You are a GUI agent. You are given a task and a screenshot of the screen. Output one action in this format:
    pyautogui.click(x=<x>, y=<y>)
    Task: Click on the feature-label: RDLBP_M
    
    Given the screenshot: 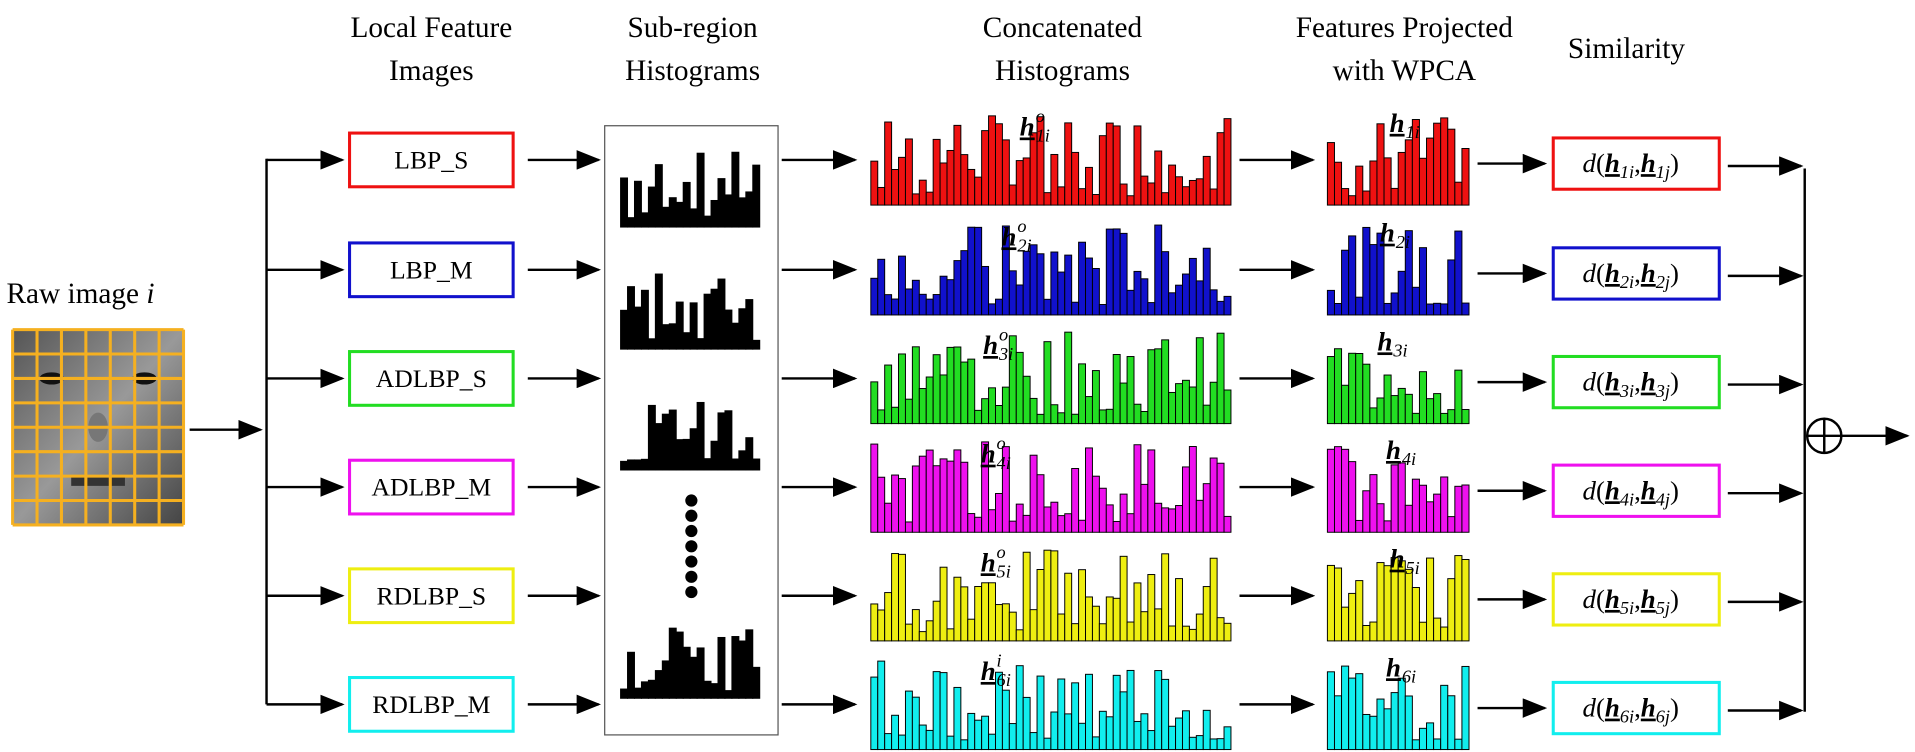 What is the action you would take?
    pyautogui.click(x=431, y=704)
    